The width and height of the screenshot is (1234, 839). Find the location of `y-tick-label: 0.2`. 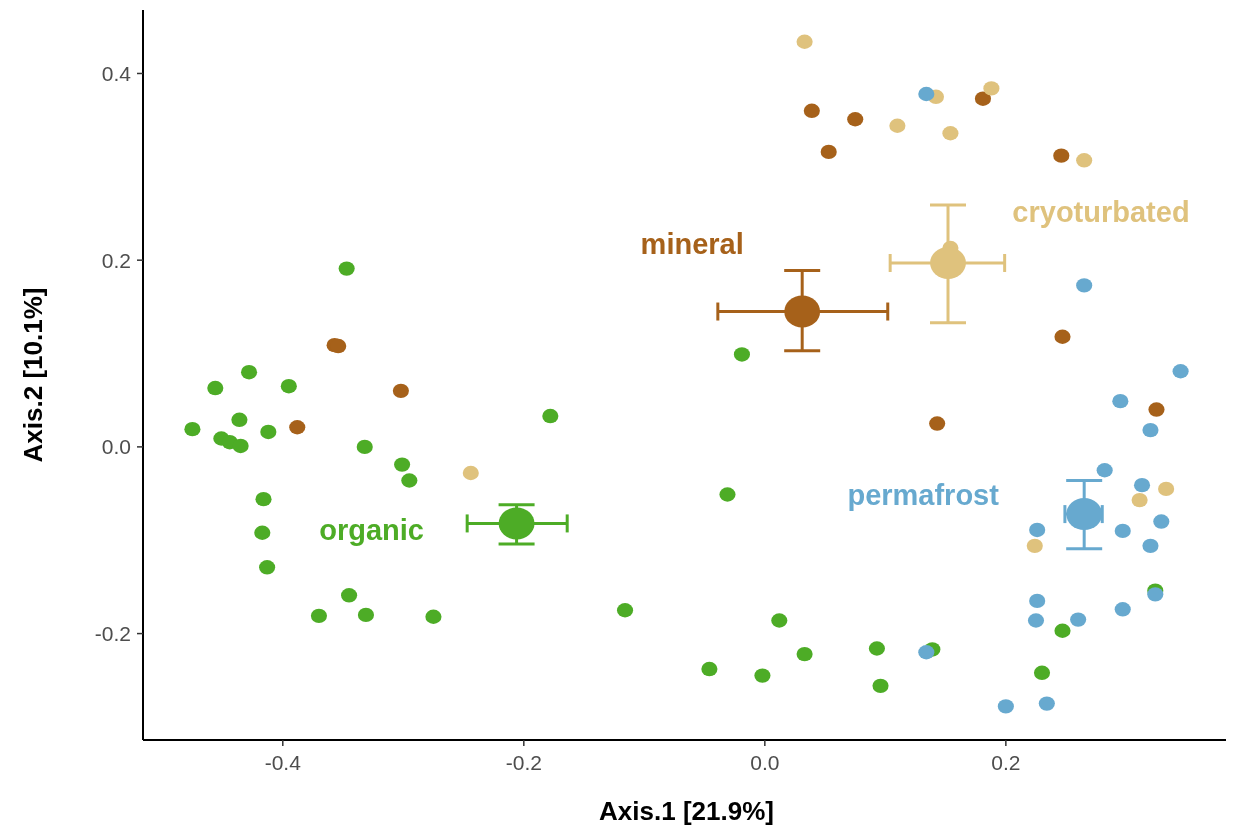

y-tick-label: 0.2 is located at coordinates (116, 260).